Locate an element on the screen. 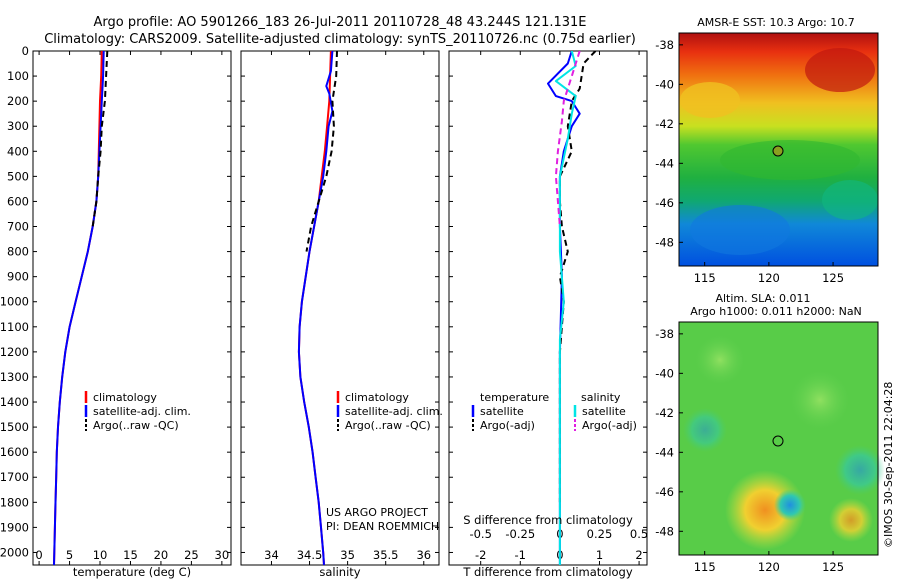  x-tick-label: 30 is located at coordinates (222, 555).